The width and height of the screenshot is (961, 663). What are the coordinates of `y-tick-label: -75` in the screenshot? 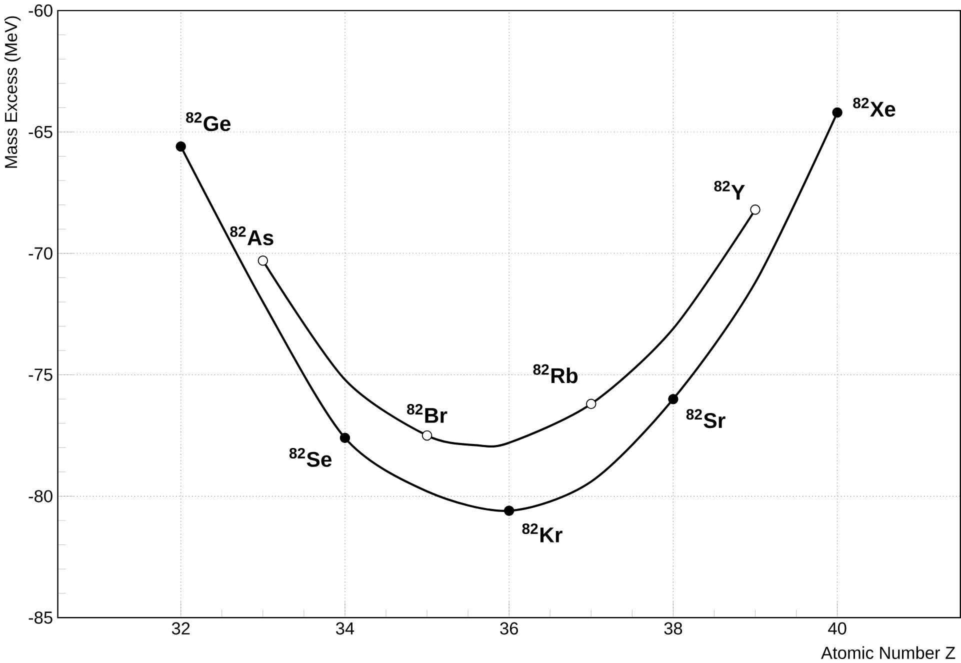 It's located at (40, 374).